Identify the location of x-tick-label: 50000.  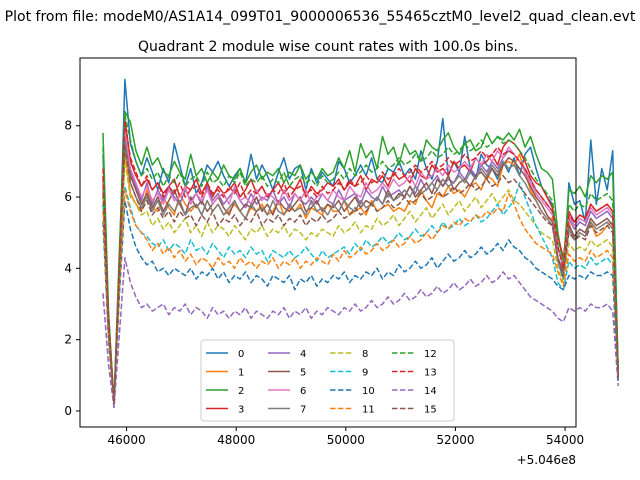
(346, 440).